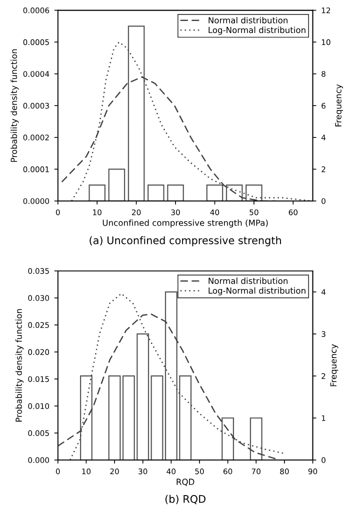  What do you see at coordinates (185, 241) in the screenshot?
I see `text: (a) Unconfined compressive strength` at bounding box center [185, 241].